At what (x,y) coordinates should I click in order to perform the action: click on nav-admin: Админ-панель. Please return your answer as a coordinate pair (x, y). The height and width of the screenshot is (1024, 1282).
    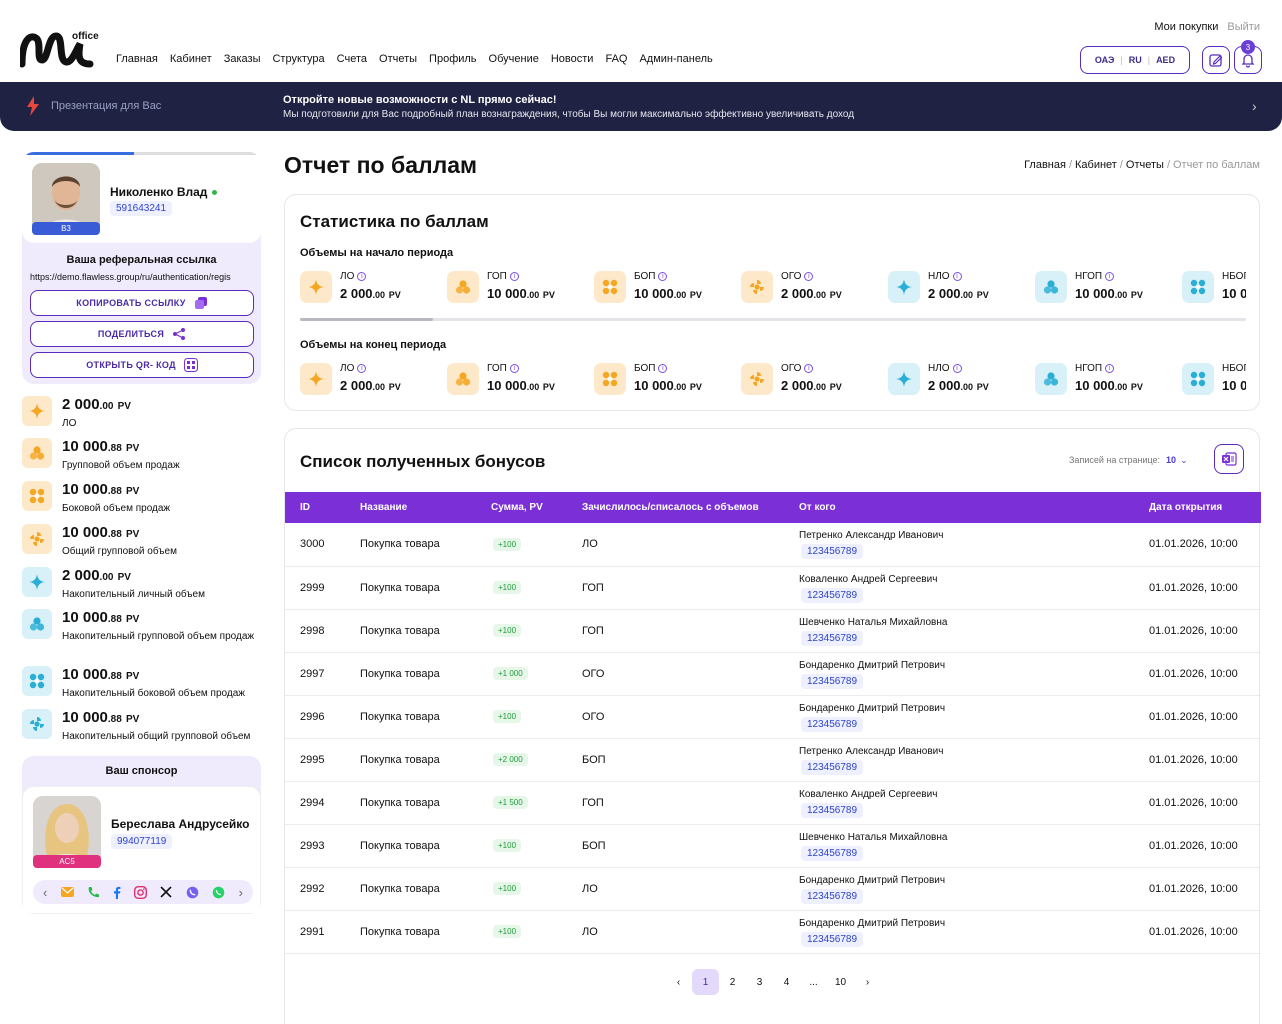
    Looking at the image, I should click on (676, 59).